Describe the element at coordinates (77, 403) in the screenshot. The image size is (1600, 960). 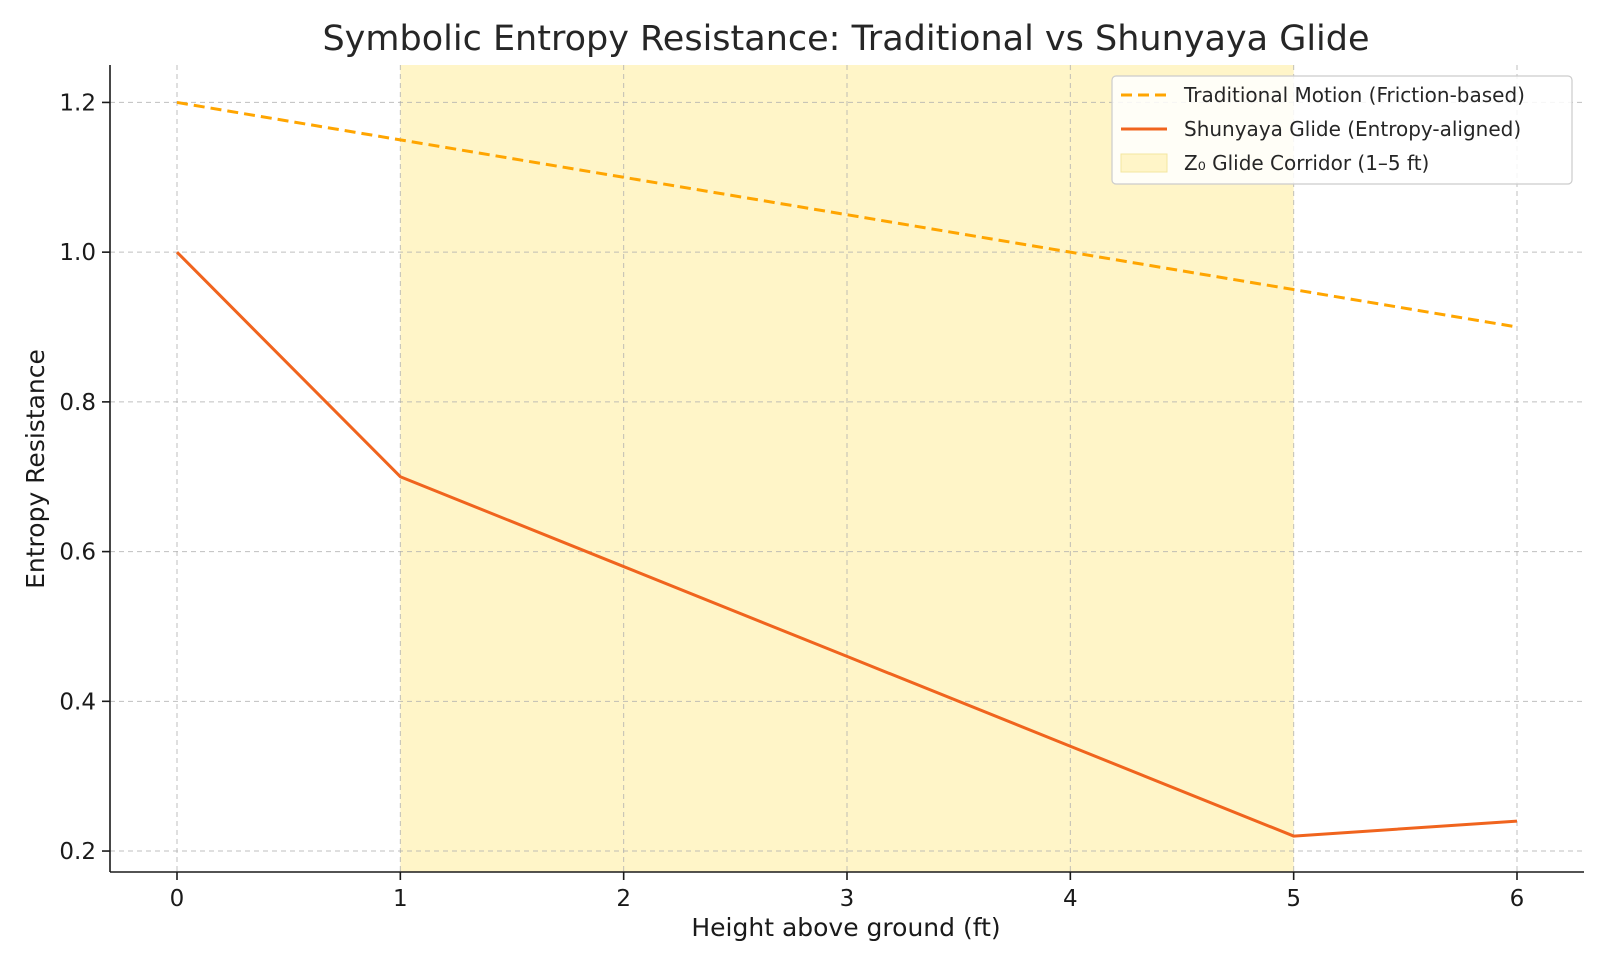
I see `y-tick-label: 0.8` at that location.